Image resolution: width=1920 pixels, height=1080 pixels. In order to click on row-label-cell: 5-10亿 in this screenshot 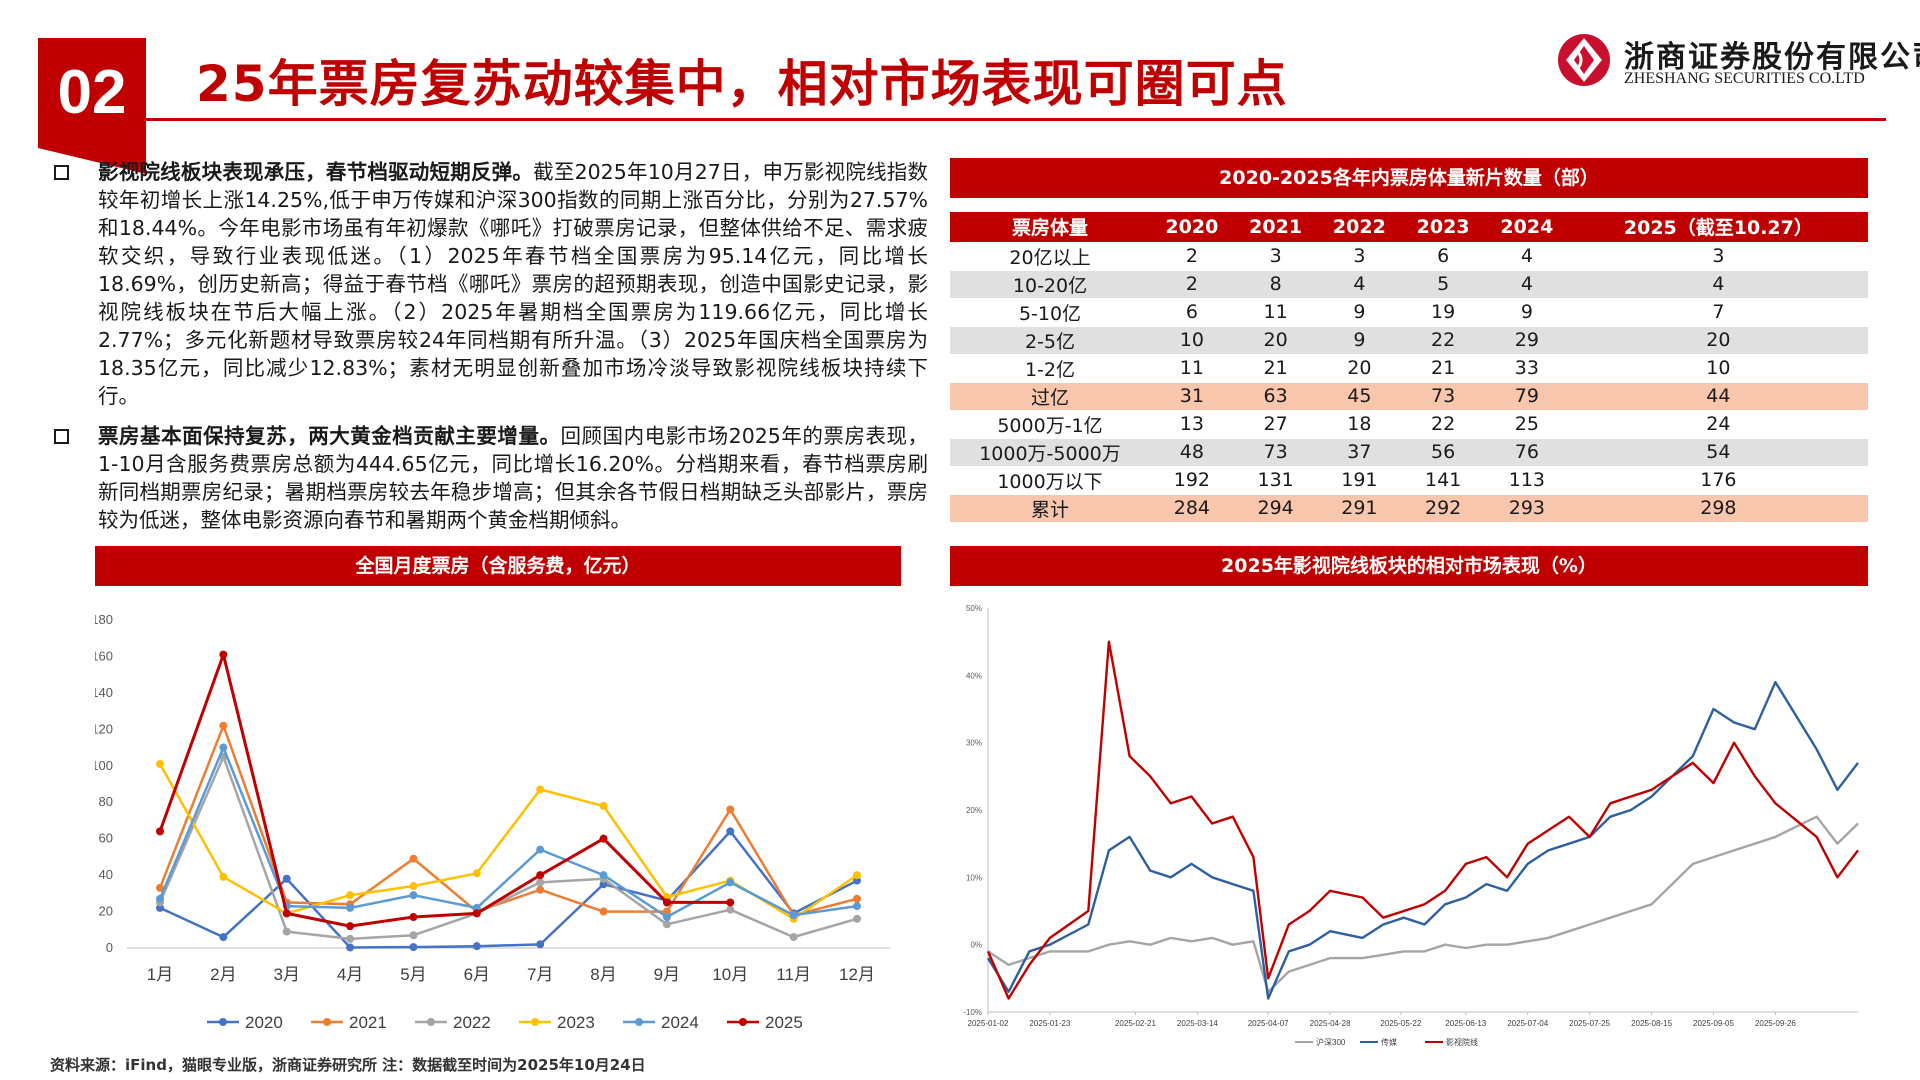, I will do `click(1050, 312)`.